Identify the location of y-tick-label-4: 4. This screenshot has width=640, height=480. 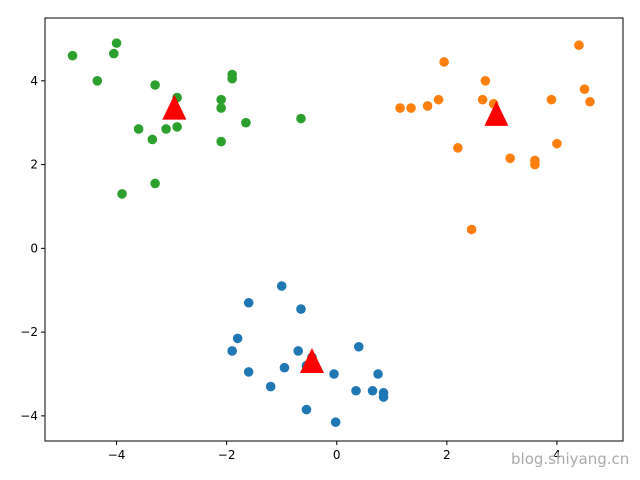
(34, 81).